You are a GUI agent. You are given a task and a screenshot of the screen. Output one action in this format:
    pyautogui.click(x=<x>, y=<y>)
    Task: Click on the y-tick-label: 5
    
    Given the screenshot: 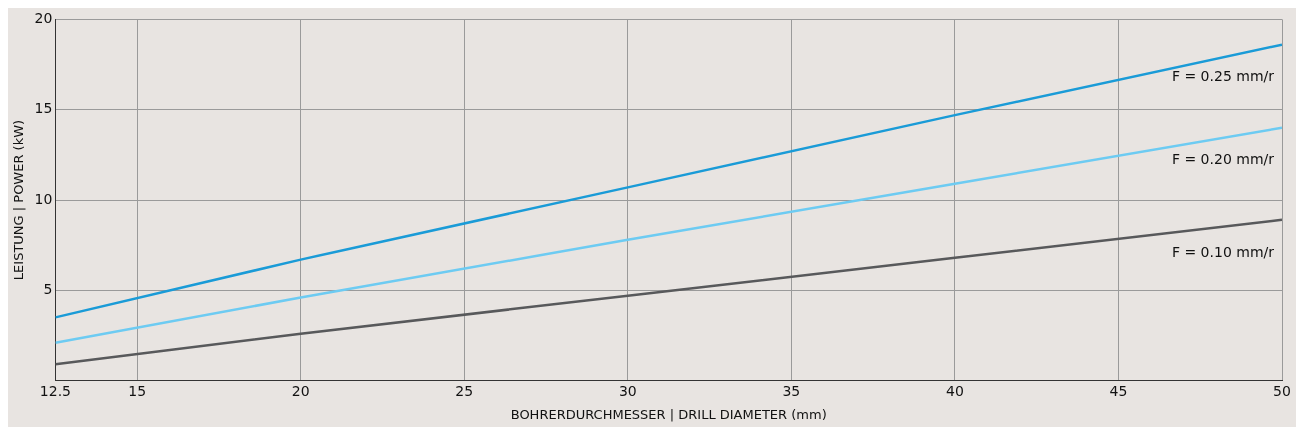 What is the action you would take?
    pyautogui.click(x=48, y=288)
    